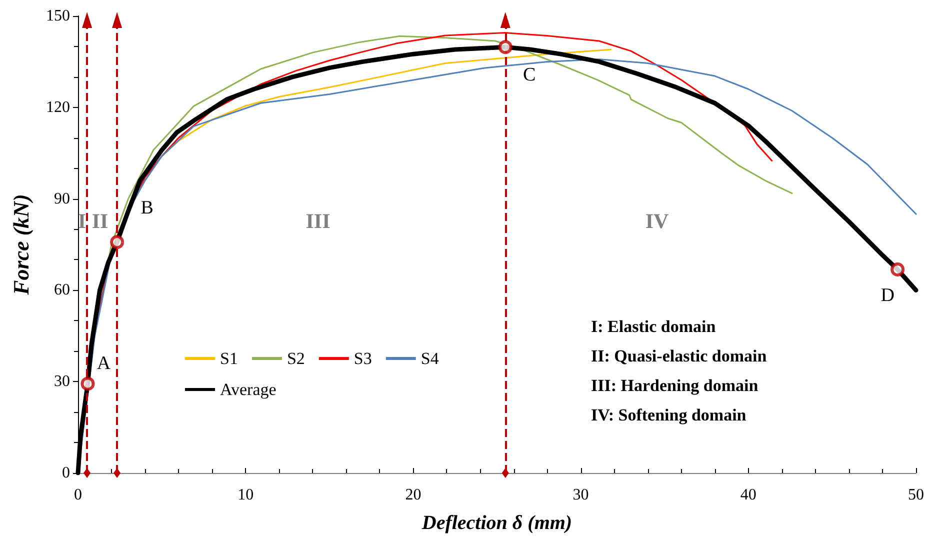 This screenshot has width=928, height=540. Describe the element at coordinates (58, 16) in the screenshot. I see `y-tick-label: 150` at that location.